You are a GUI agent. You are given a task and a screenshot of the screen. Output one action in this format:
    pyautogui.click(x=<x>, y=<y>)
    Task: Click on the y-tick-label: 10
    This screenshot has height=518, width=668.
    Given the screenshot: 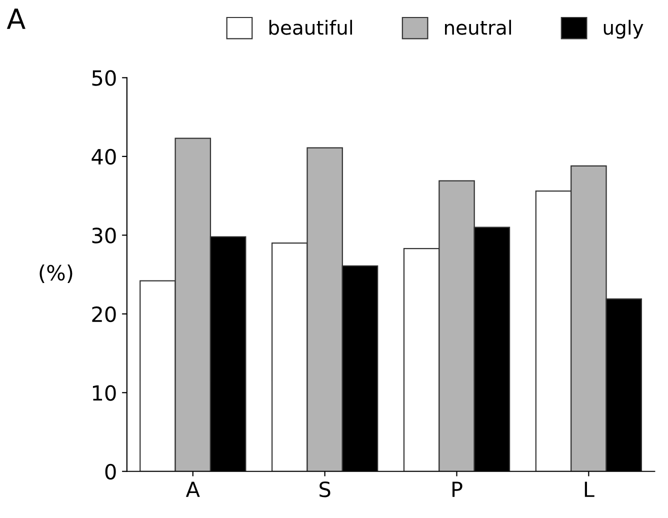 What is the action you would take?
    pyautogui.click(x=104, y=393)
    